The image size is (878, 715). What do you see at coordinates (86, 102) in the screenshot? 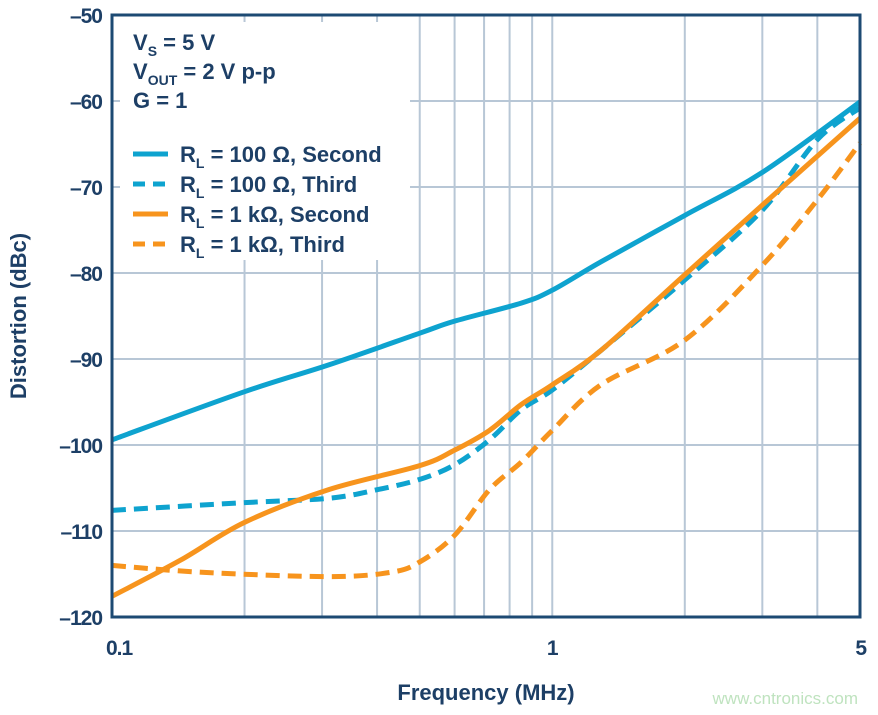
I see `y-tick-label: –60` at bounding box center [86, 102].